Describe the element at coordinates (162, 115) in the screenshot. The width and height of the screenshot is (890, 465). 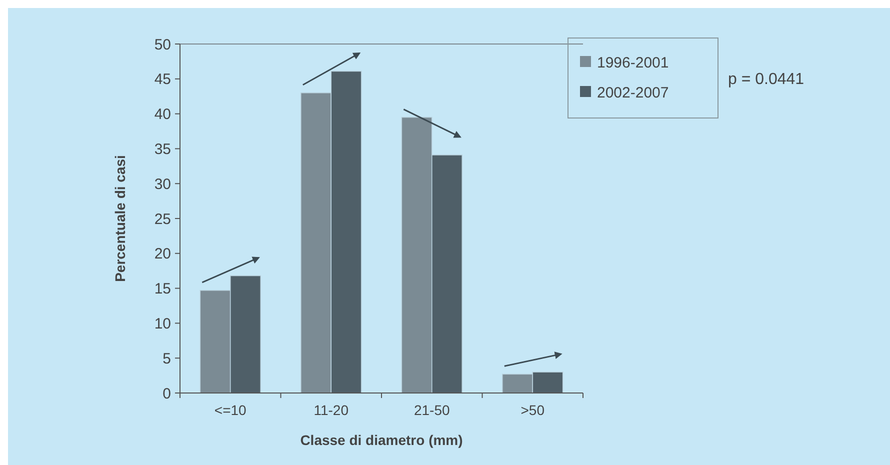
I see `y-tick-label: 40` at that location.